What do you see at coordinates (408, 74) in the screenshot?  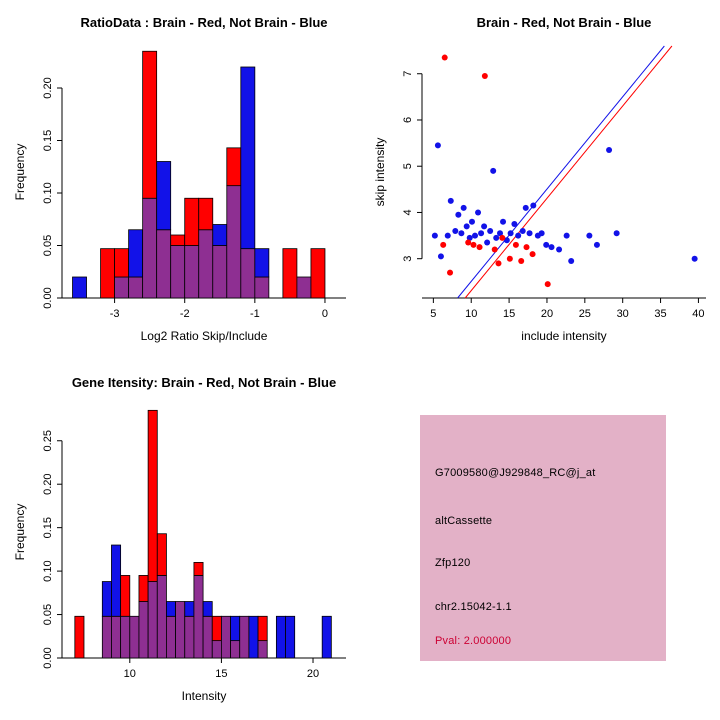 I see `svg-text: 7` at bounding box center [408, 74].